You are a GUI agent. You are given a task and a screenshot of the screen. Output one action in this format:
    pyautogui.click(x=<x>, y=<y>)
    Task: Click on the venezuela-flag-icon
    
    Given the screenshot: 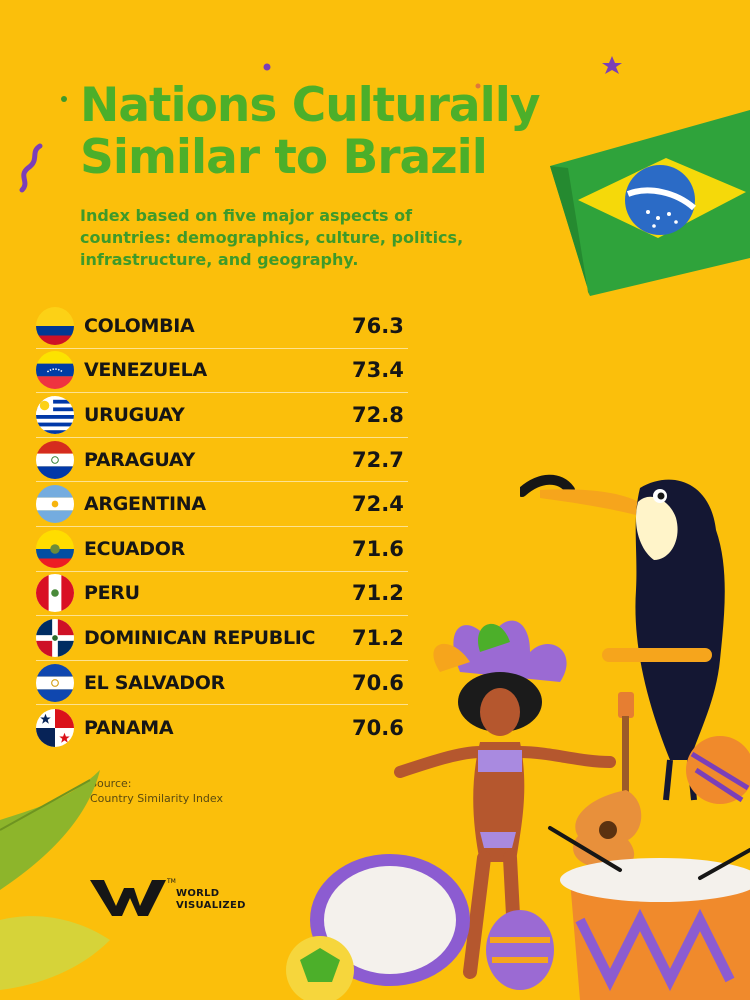 What is the action you would take?
    pyautogui.click(x=55, y=370)
    